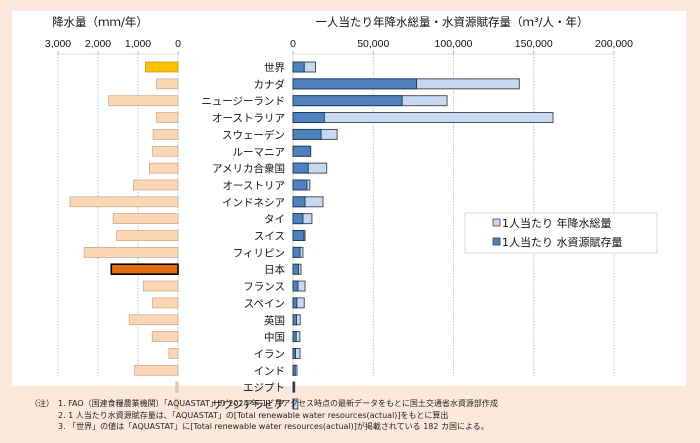 The width and height of the screenshot is (700, 443). Describe the element at coordinates (496, 222) in the screenshot. I see `legend-swatch-precip-total` at that location.